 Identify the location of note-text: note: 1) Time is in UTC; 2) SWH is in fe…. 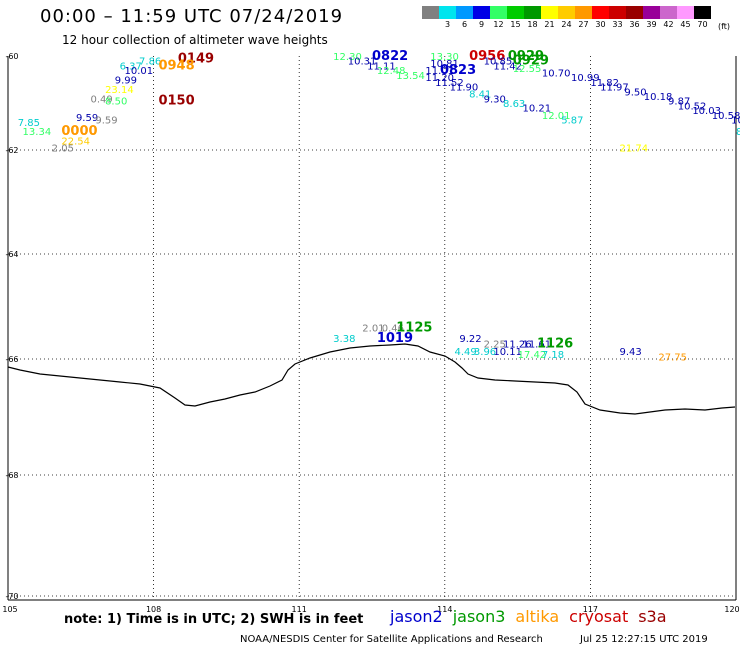
(214, 619).